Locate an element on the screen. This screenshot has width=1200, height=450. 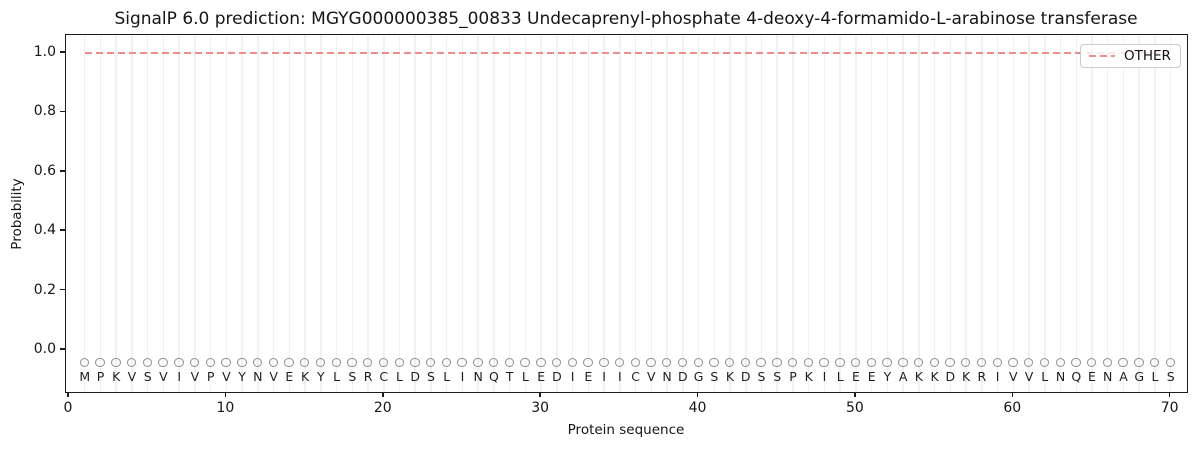
y-tick-label: 0.6 is located at coordinates (44, 170).